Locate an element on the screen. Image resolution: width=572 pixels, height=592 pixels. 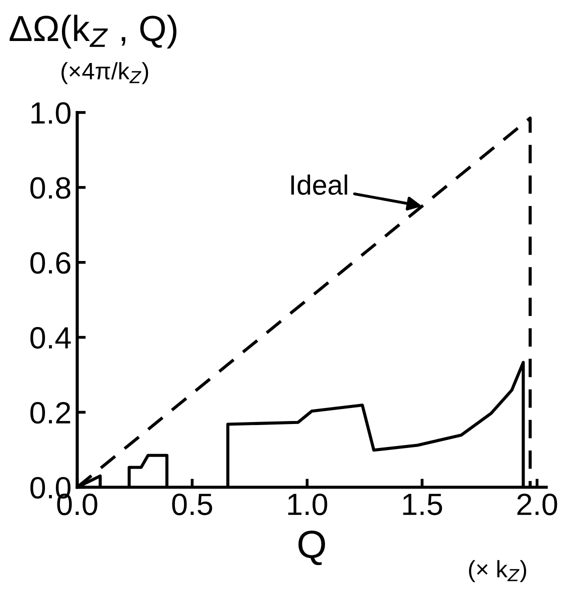
annotation: Ideal is located at coordinates (319, 184).